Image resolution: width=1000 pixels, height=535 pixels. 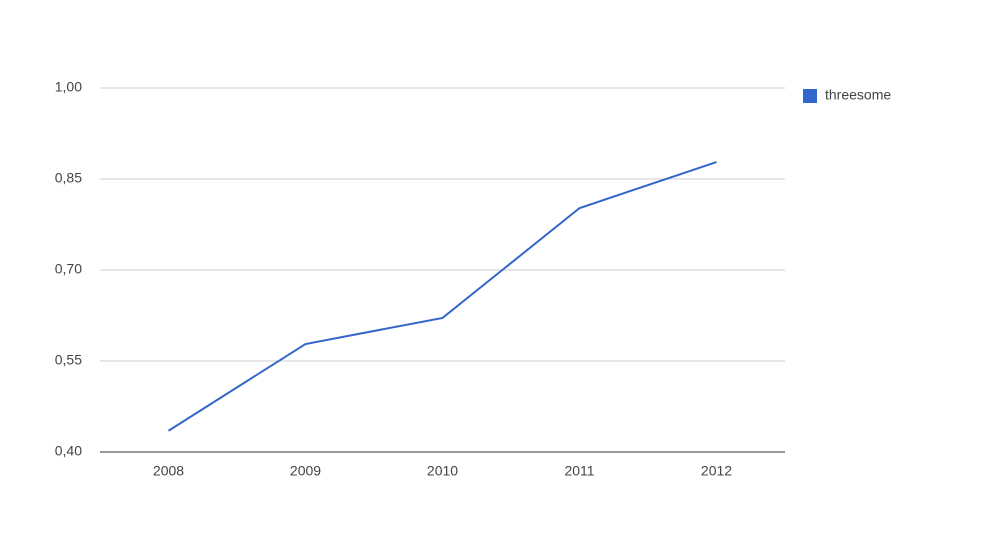 I want to click on x-tick-label: 2010, so click(x=442, y=471).